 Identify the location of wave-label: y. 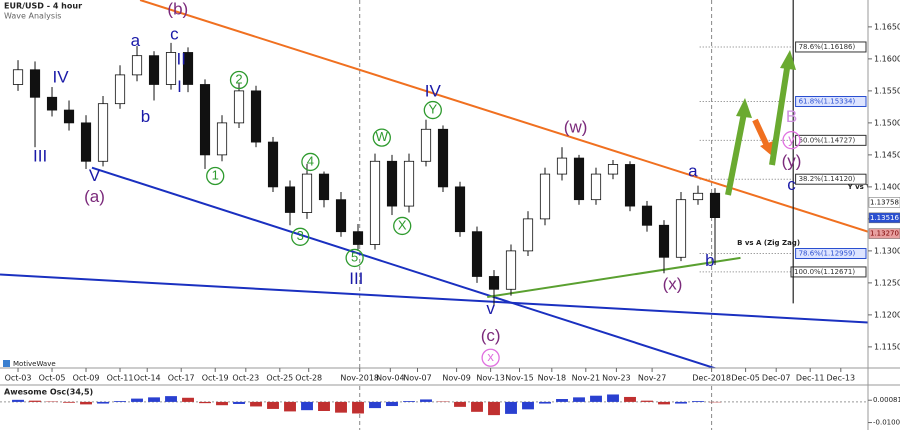
(791, 139).